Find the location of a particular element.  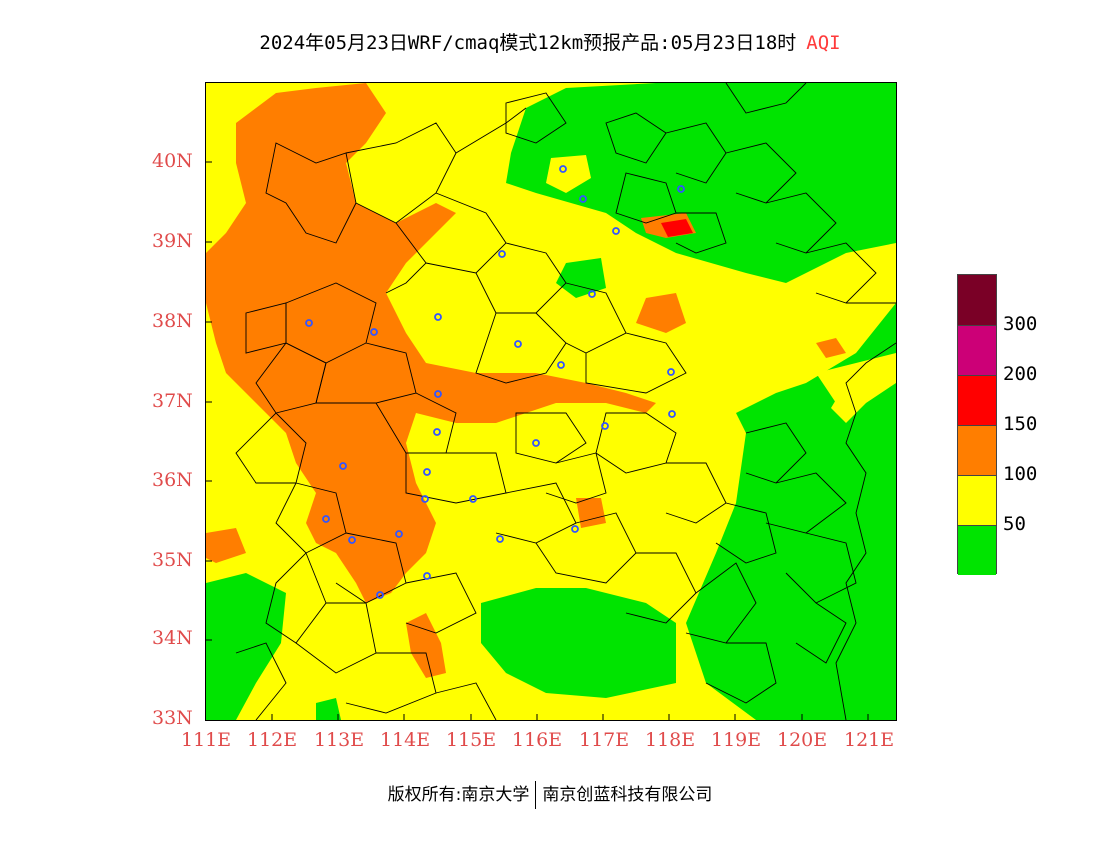

lon-label-118e: 118E is located at coordinates (670, 740).